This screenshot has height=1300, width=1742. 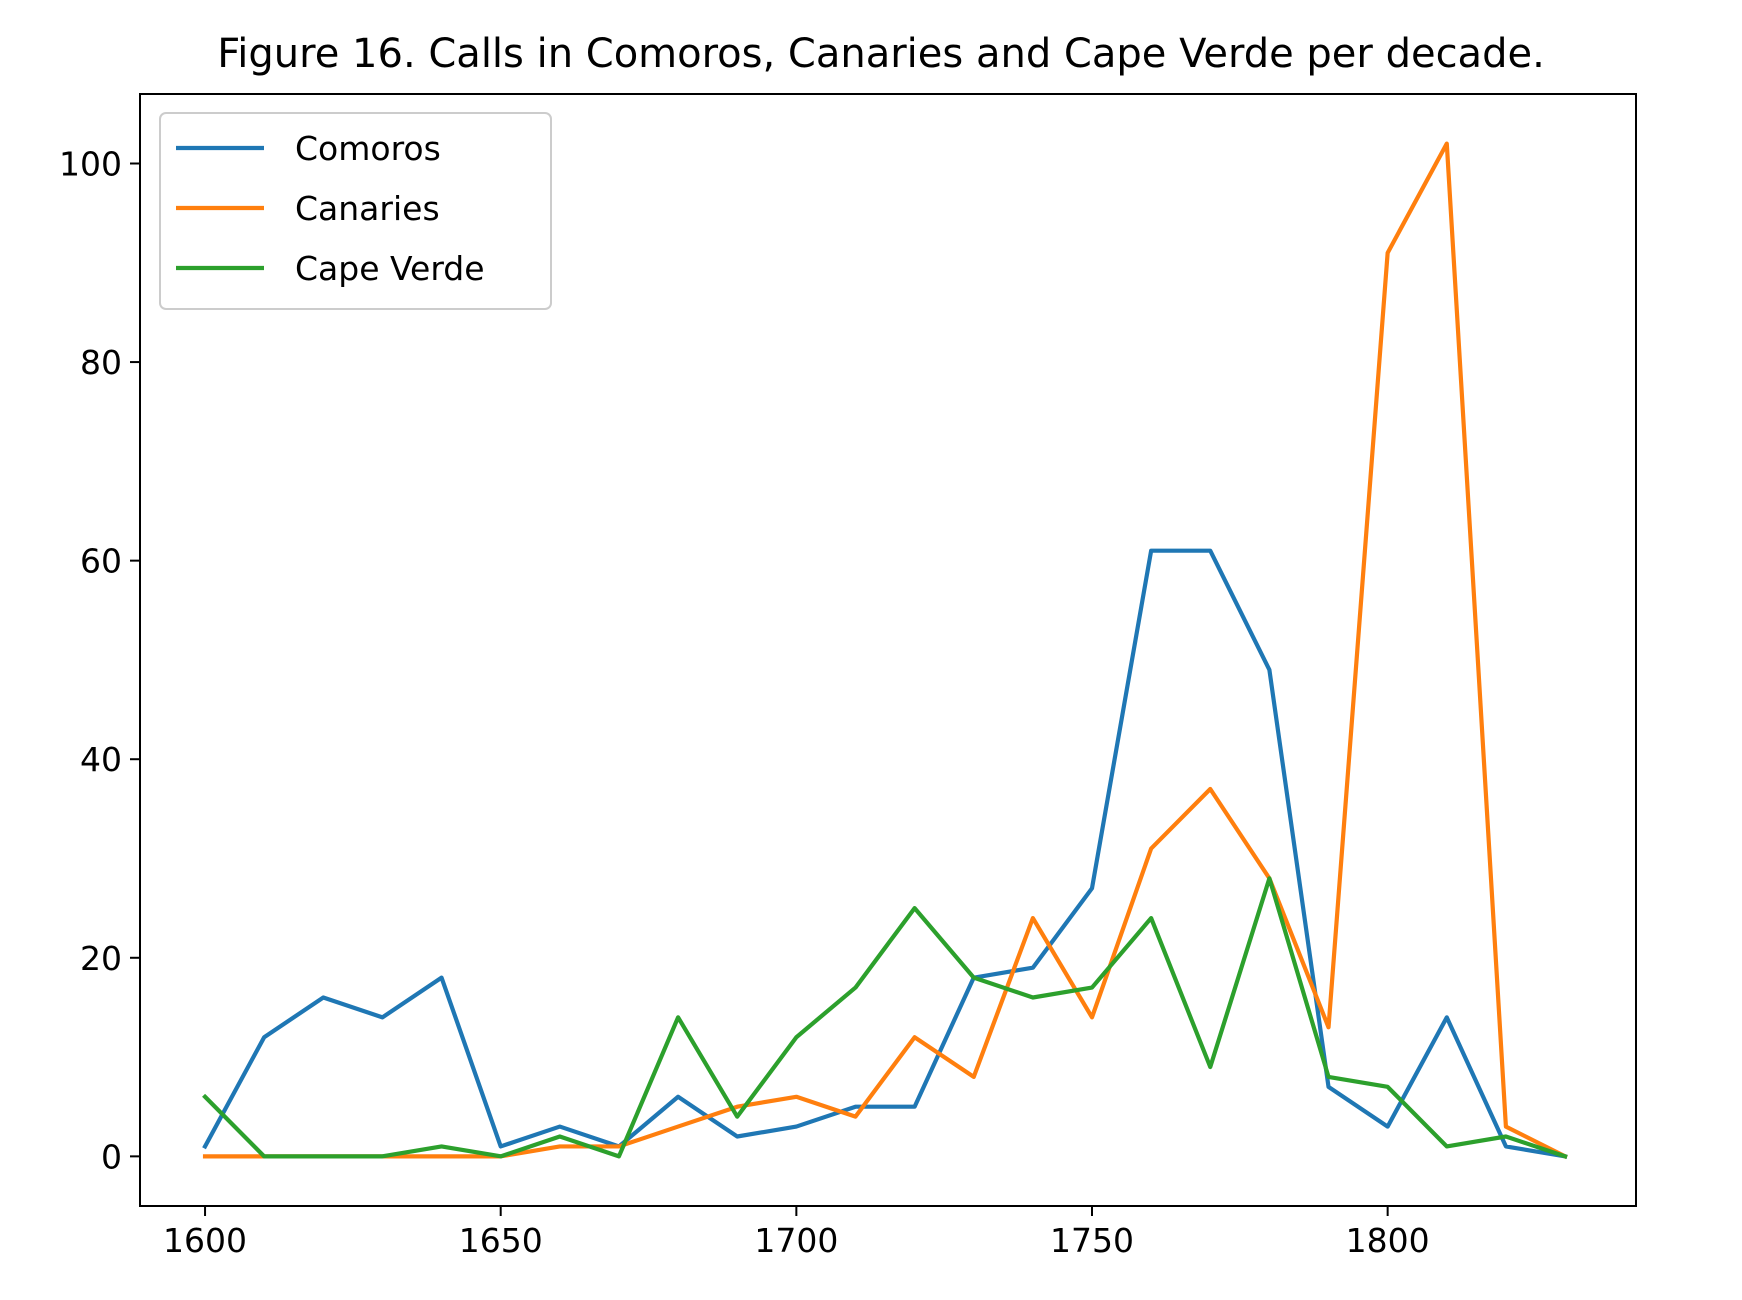 What do you see at coordinates (205, 1240) in the screenshot?
I see `x-tick-label: 1600` at bounding box center [205, 1240].